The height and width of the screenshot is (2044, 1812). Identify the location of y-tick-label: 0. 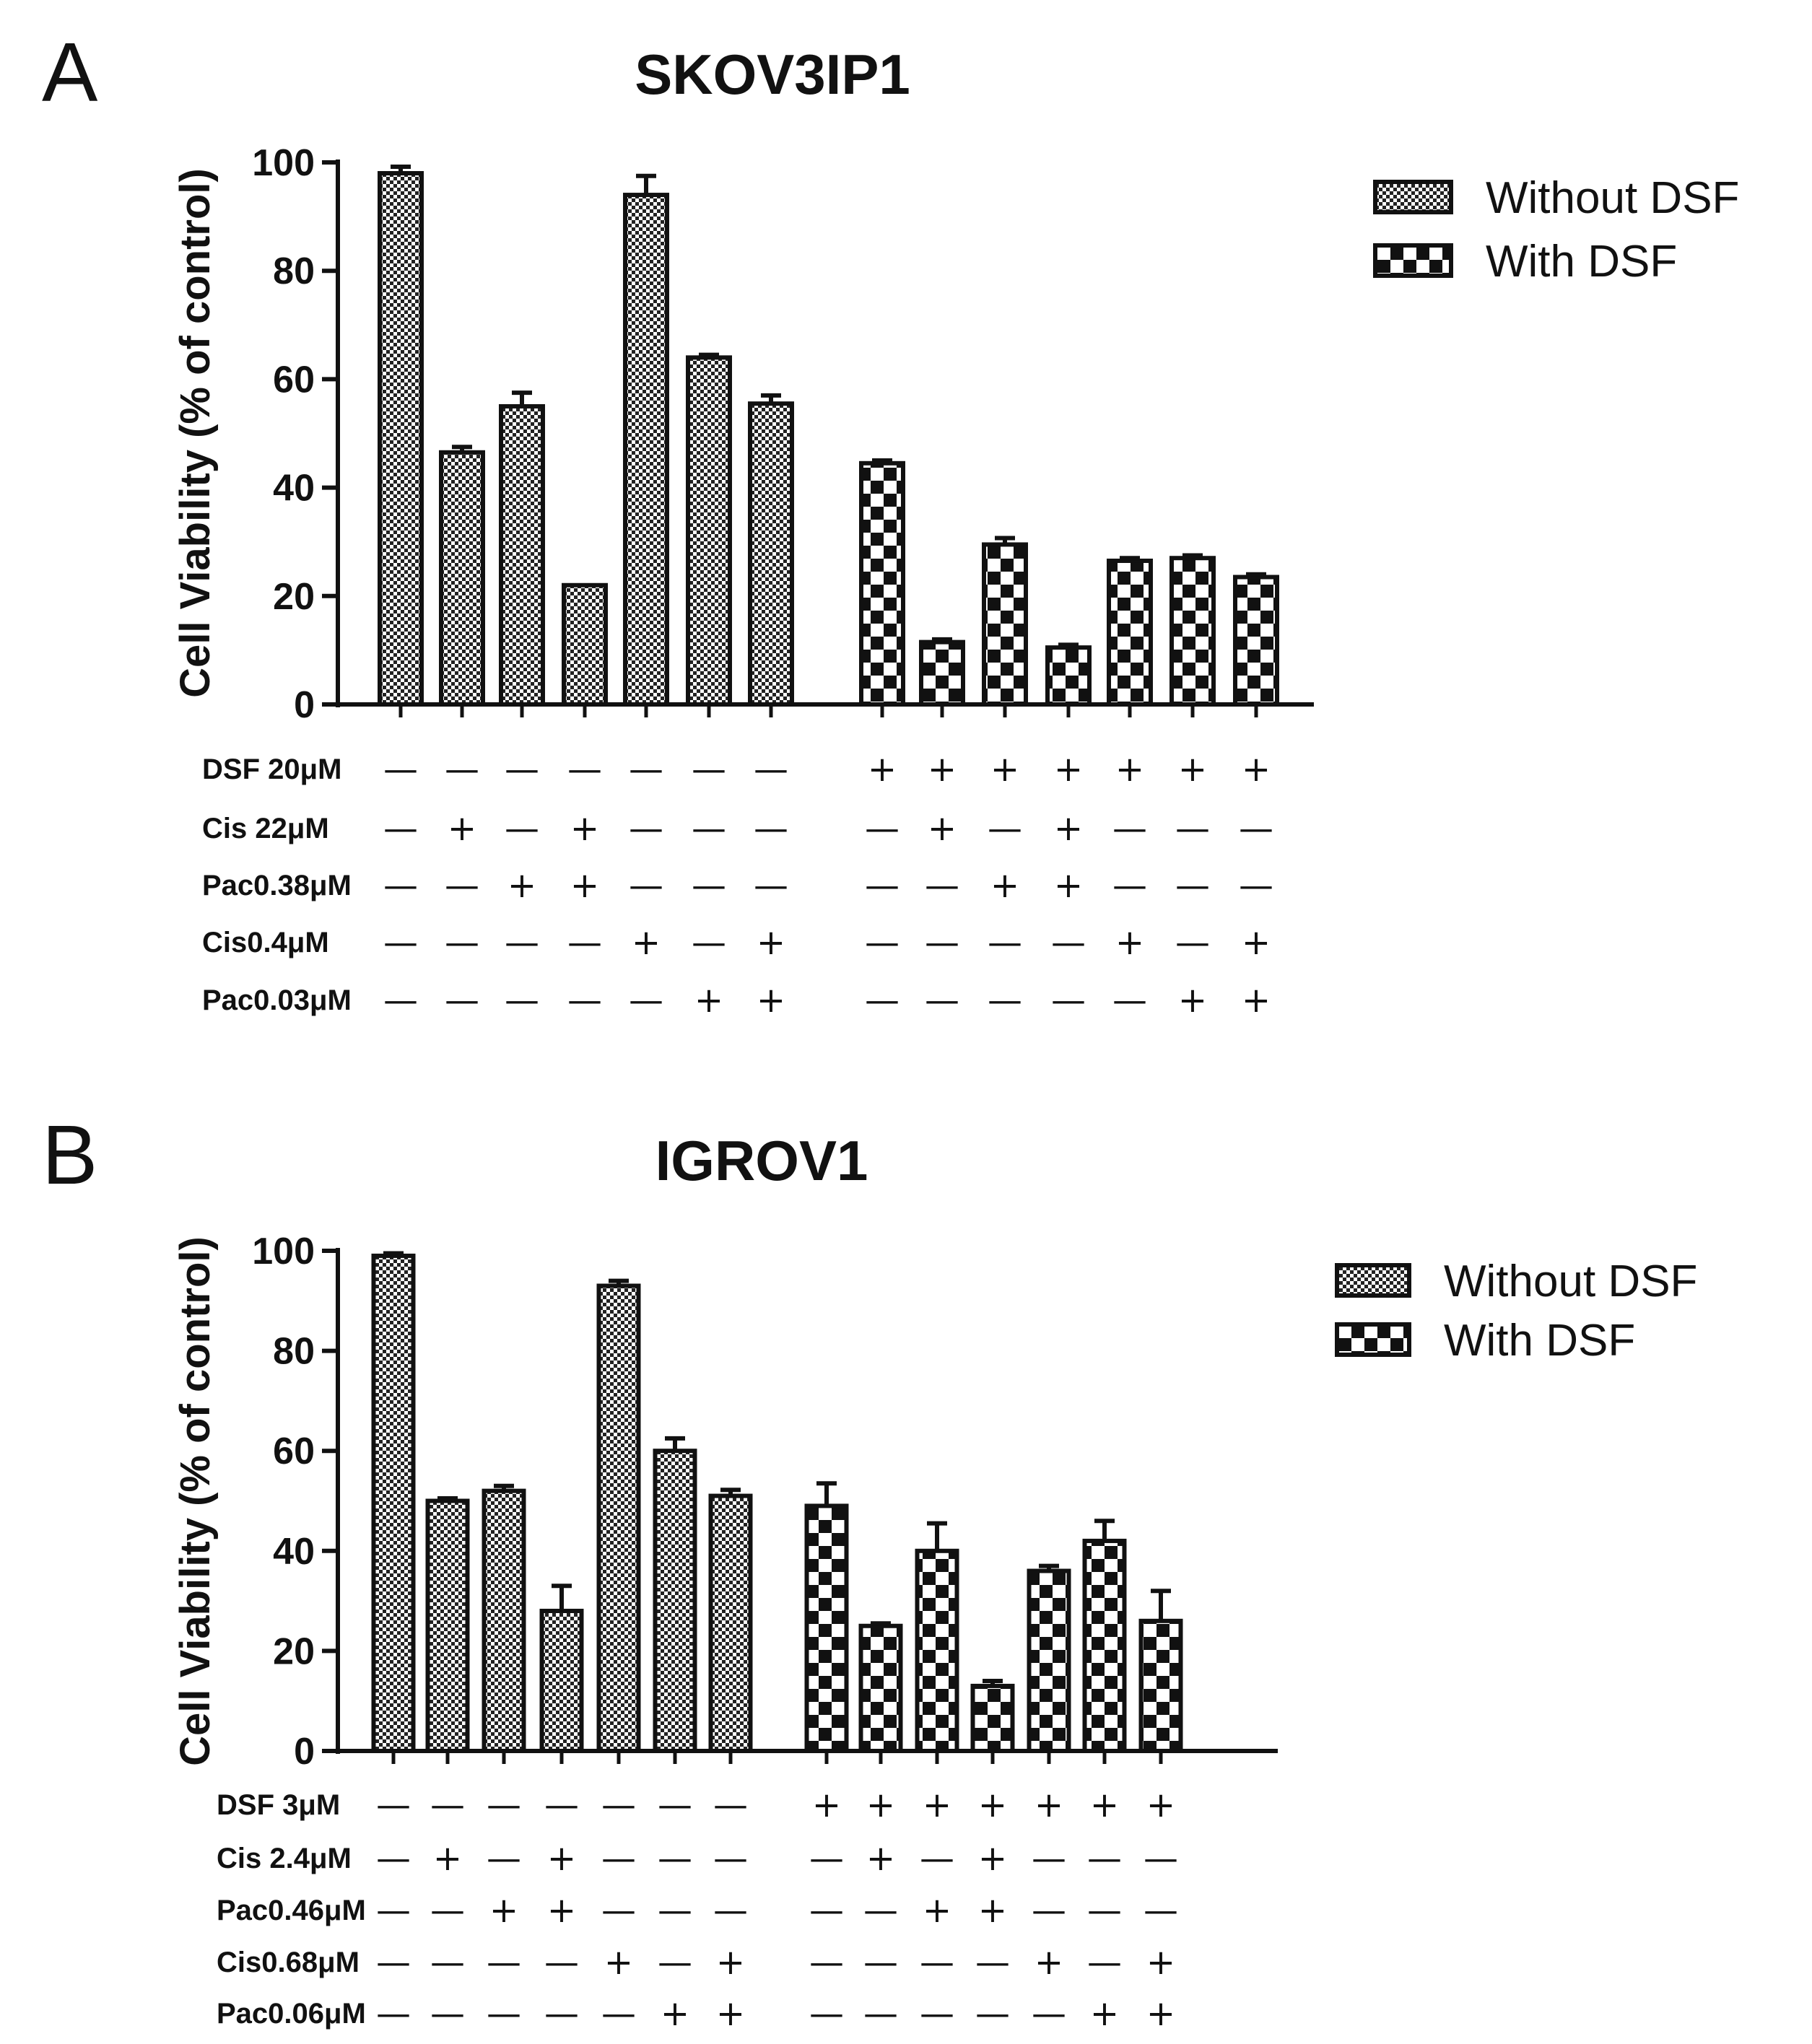
(305, 1752).